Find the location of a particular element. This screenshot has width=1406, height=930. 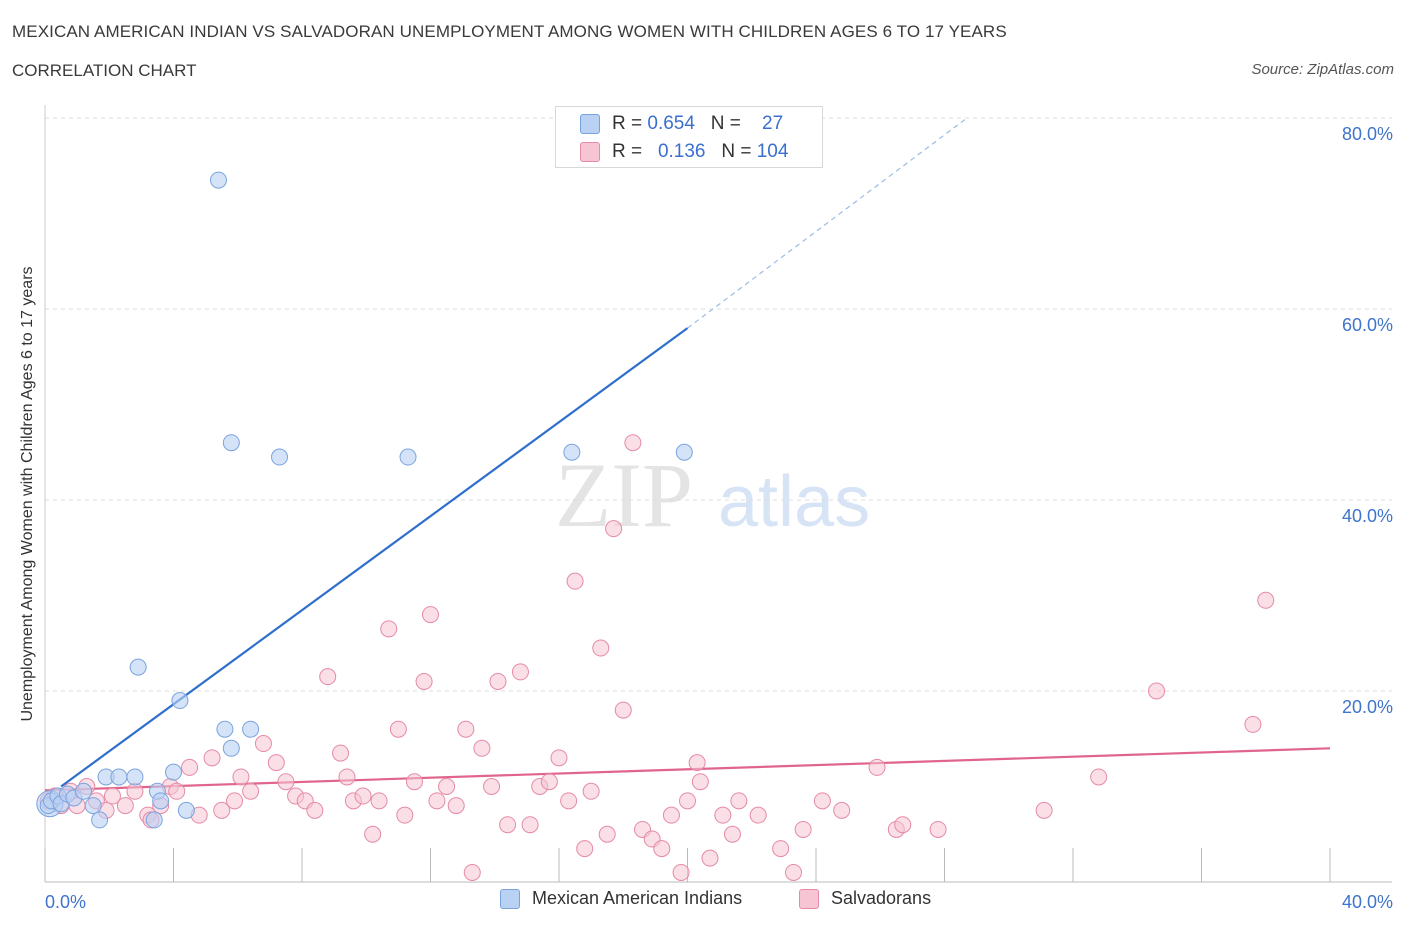

y-tick-label: 80.0% is located at coordinates (1367, 134).